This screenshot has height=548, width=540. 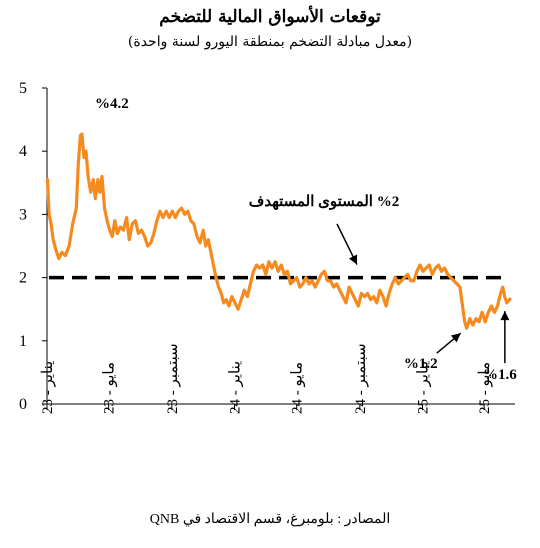 What do you see at coordinates (353, 259) in the screenshot?
I see `target-annotation-arrow-head` at bounding box center [353, 259].